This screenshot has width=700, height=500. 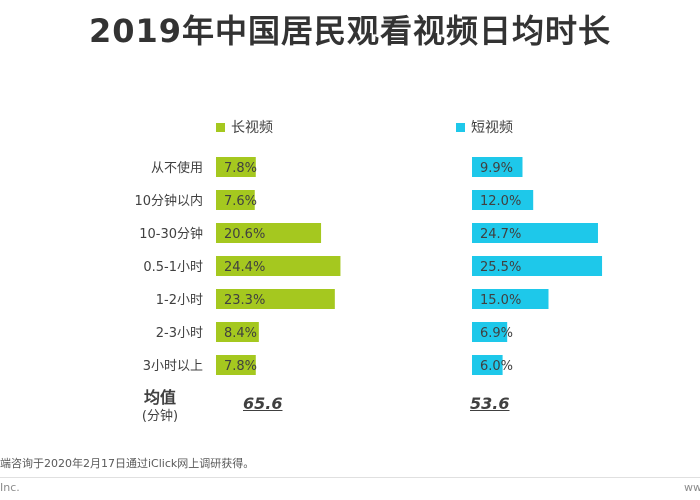 What do you see at coordinates (492, 128) in the screenshot?
I see `legend-label-short: 短视频` at bounding box center [492, 128].